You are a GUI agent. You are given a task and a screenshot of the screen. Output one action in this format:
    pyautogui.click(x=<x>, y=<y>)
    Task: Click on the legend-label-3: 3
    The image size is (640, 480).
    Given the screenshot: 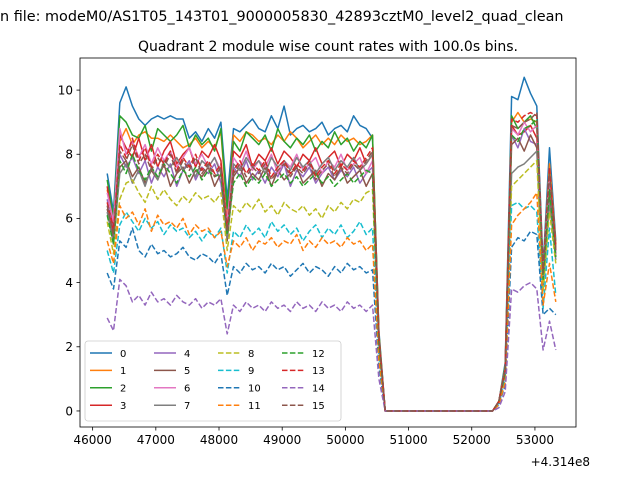 What is the action you would take?
    pyautogui.click(x=123, y=406)
    